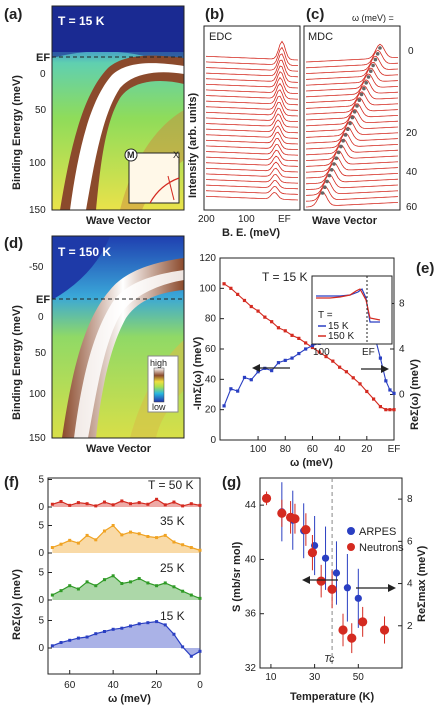 The height and width of the screenshot is (708, 437). What do you see at coordinates (13, 14) in the screenshot?
I see `panel-a-label: (a)` at bounding box center [13, 14].